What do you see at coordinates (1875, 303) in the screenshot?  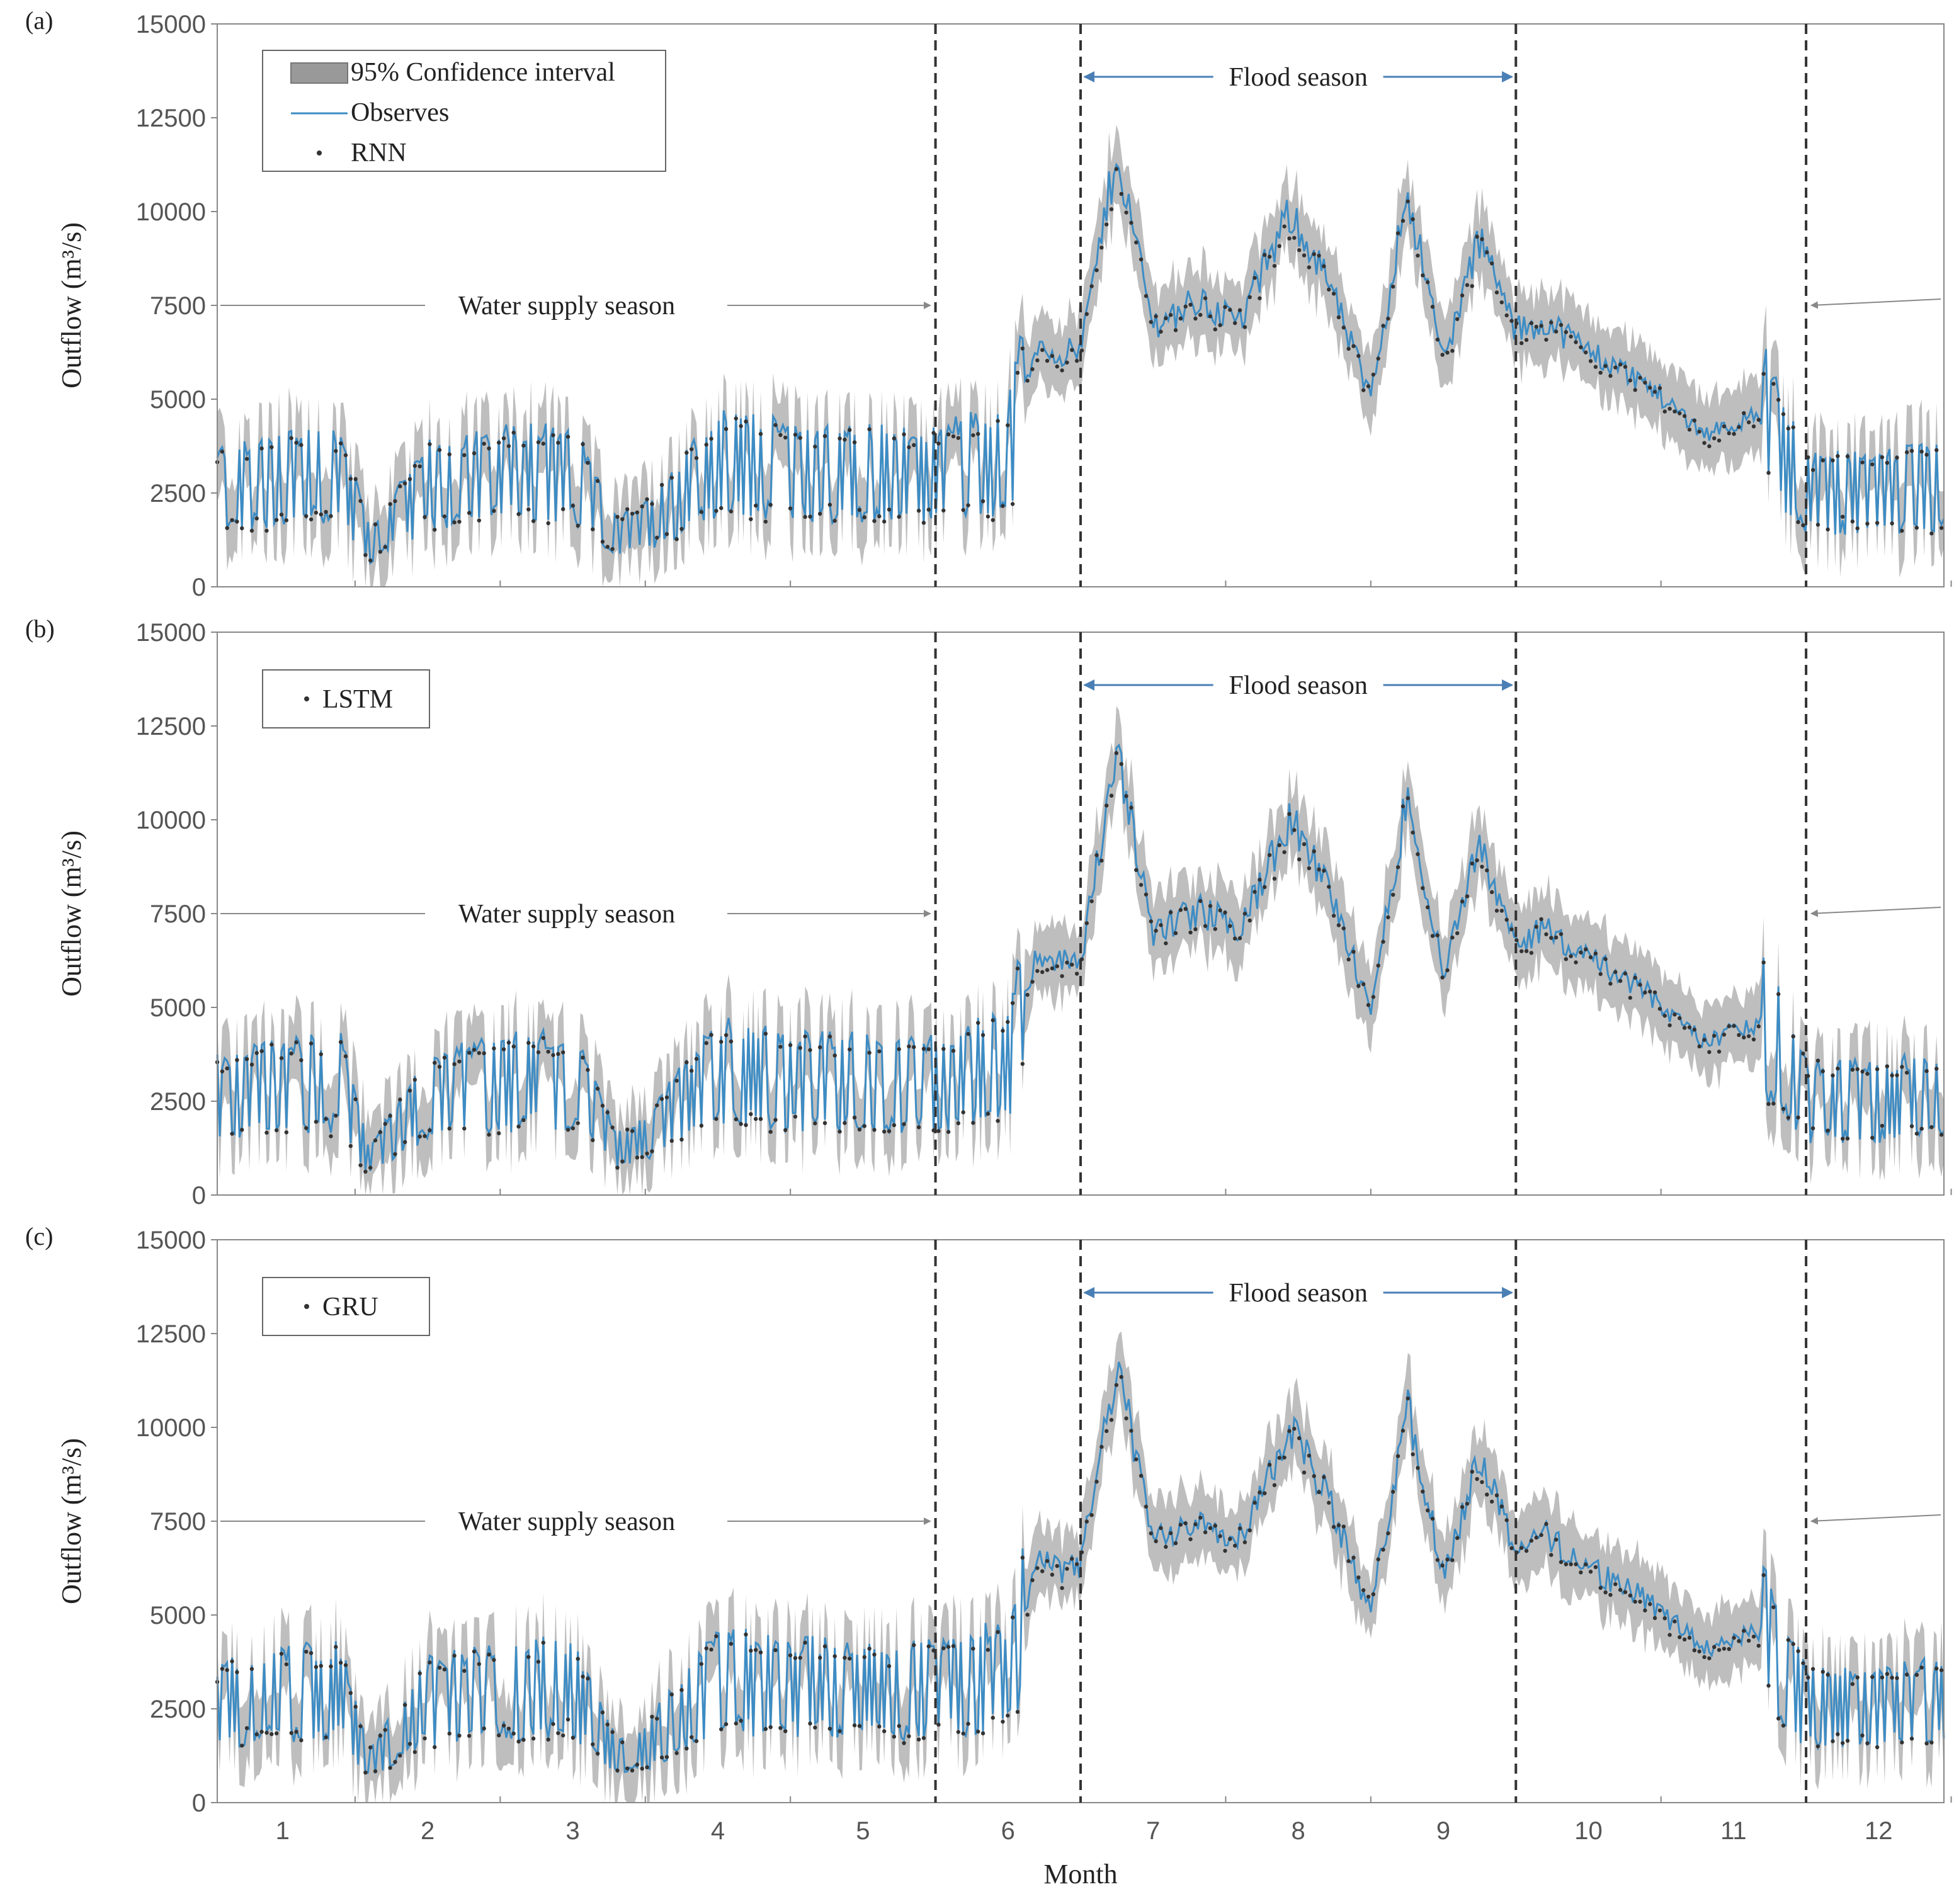 I see `water-supply-arrow-return` at bounding box center [1875, 303].